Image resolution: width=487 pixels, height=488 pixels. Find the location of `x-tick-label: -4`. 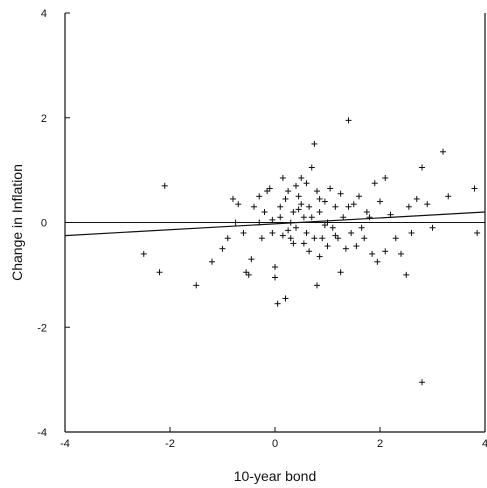

x-tick-label: -4 is located at coordinates (65, 444).